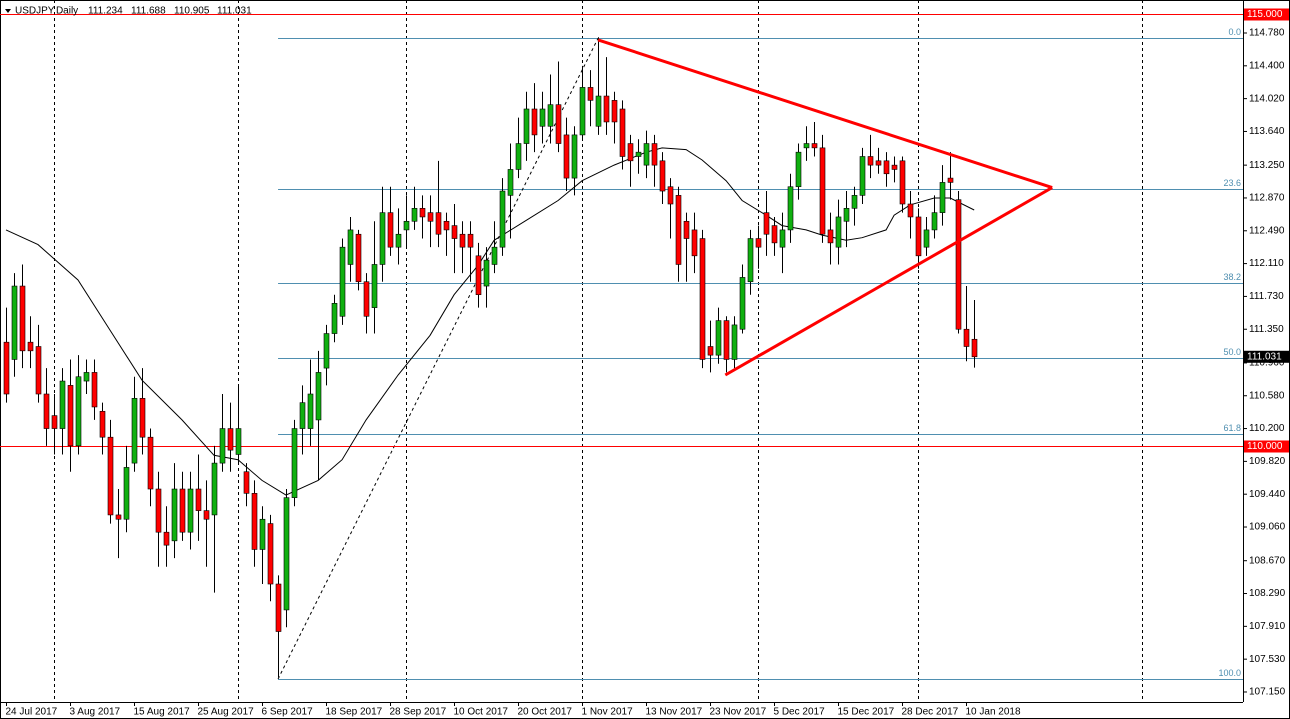 This screenshot has width=1290, height=719. Describe the element at coordinates (1266, 263) in the screenshot. I see `y-tick-label: 112.110` at that location.